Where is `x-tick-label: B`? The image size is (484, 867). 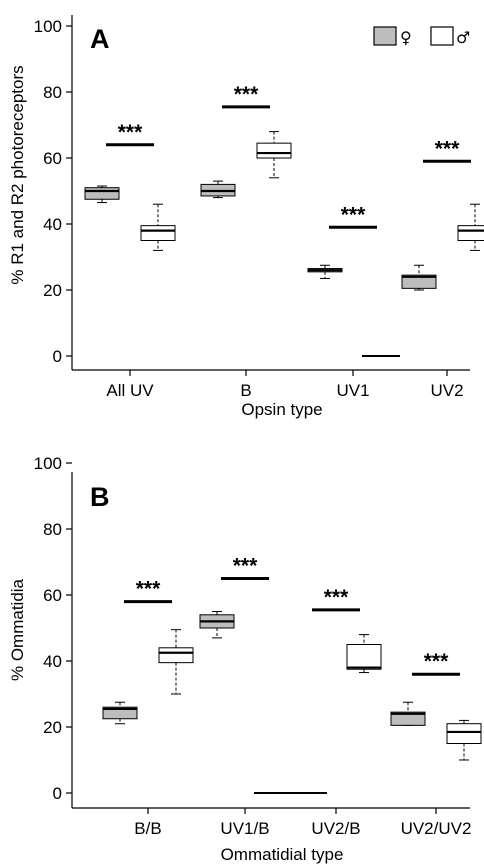
x-tick-label: B is located at coordinates (245, 390).